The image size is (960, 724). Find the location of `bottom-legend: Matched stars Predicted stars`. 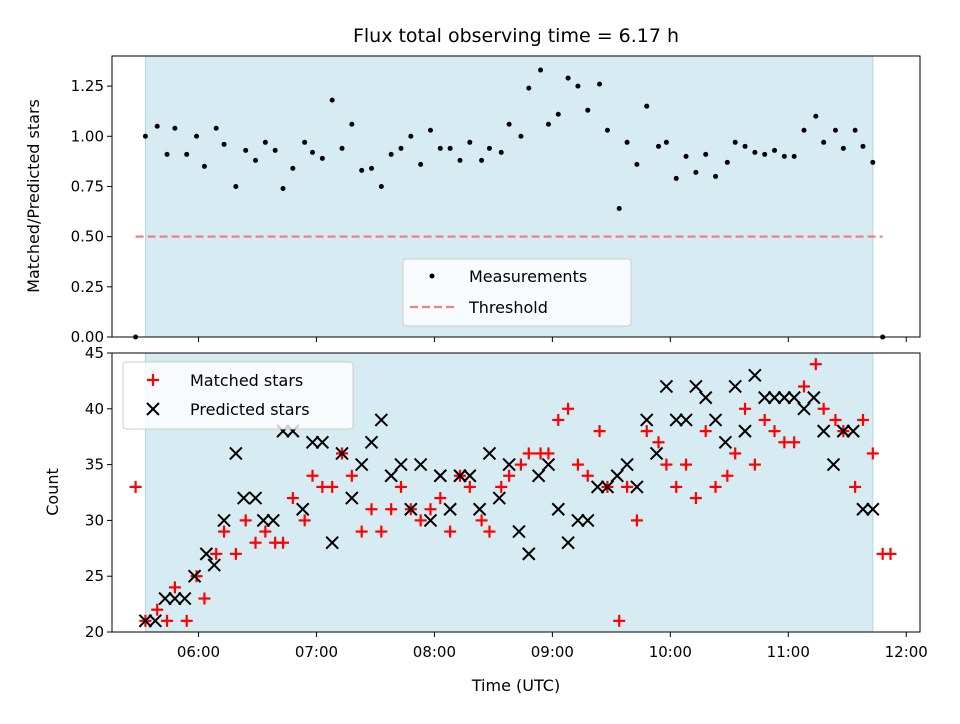

bottom-legend: Matched stars Predicted stars is located at coordinates (238, 395).